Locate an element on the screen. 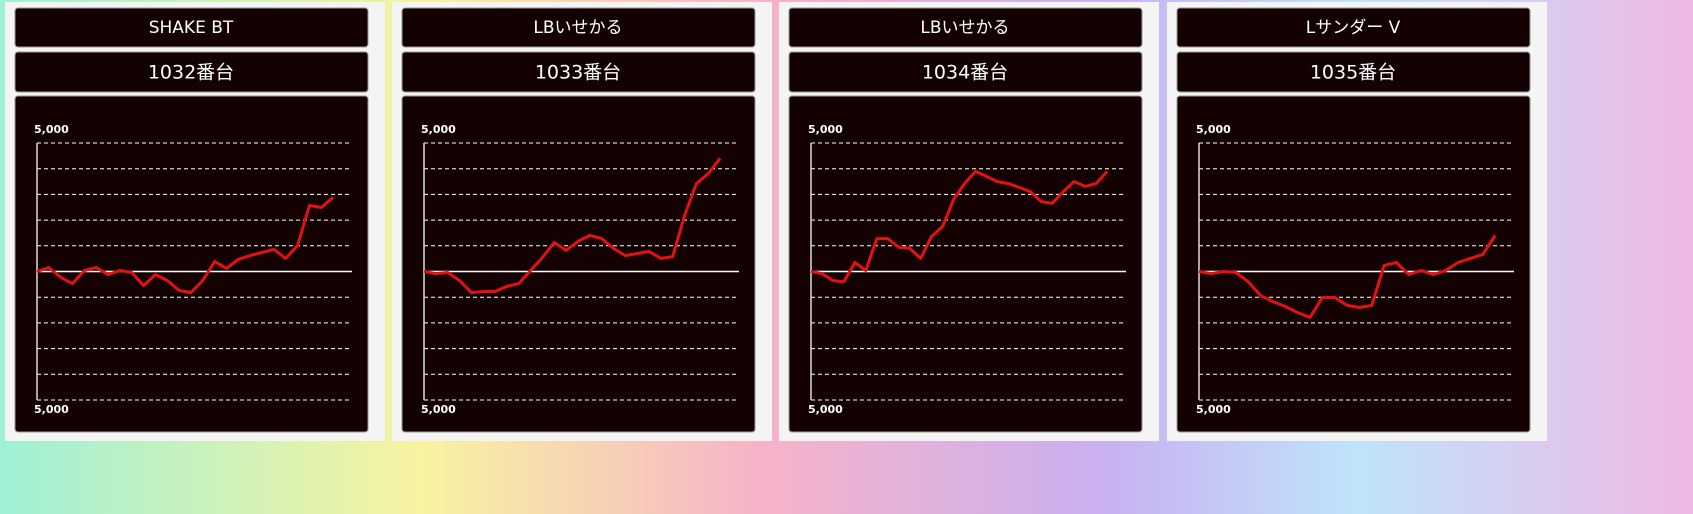  unit-number: 1034番台 is located at coordinates (965, 73).